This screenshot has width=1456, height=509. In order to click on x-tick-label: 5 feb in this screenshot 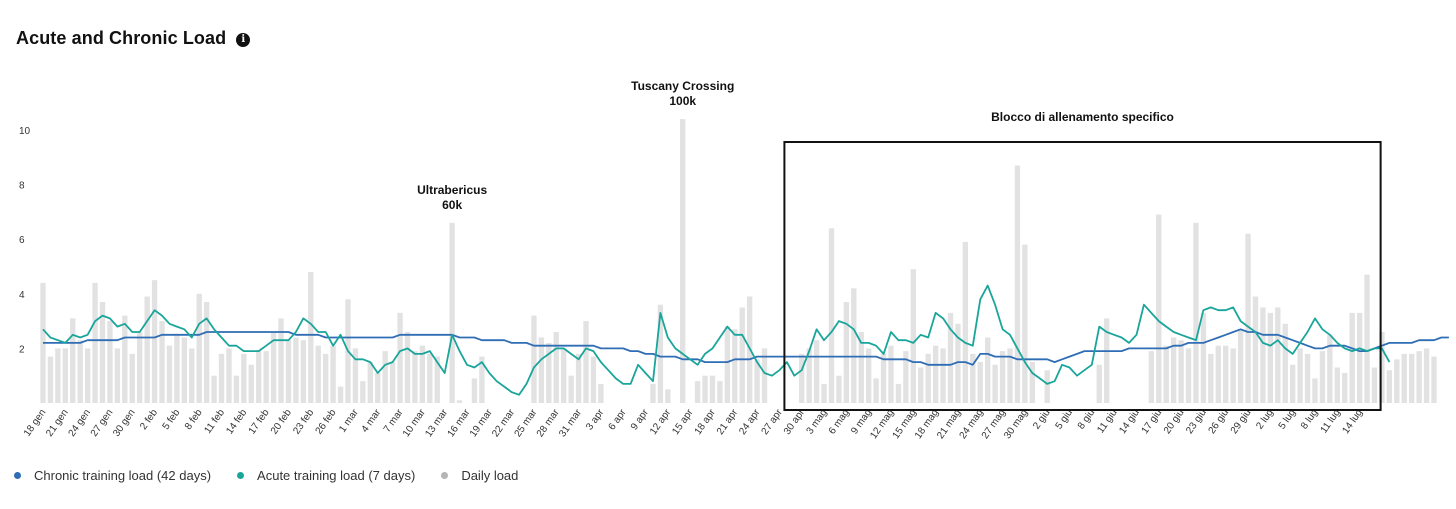, I will do `click(172, 419)`.